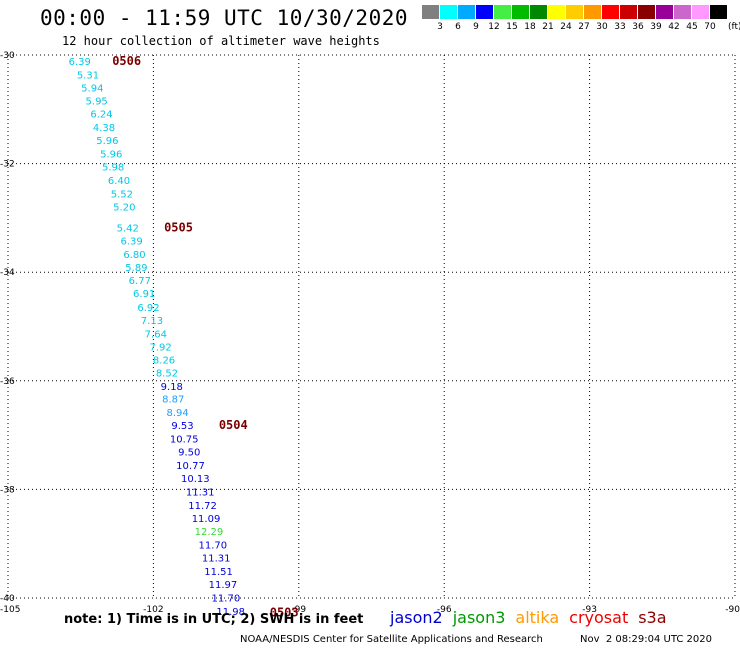  What do you see at coordinates (223, 585) in the screenshot?
I see `wave-height-label: 11.97` at bounding box center [223, 585].